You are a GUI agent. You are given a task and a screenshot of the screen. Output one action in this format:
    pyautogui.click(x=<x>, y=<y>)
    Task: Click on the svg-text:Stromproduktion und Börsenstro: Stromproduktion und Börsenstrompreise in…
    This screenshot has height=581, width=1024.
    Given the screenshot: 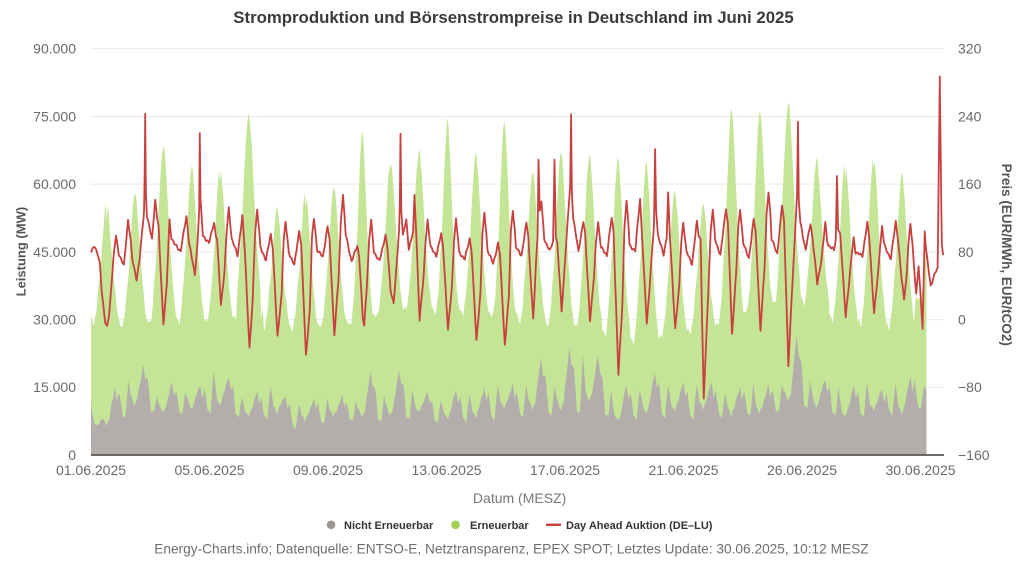 What is the action you would take?
    pyautogui.click(x=513, y=17)
    